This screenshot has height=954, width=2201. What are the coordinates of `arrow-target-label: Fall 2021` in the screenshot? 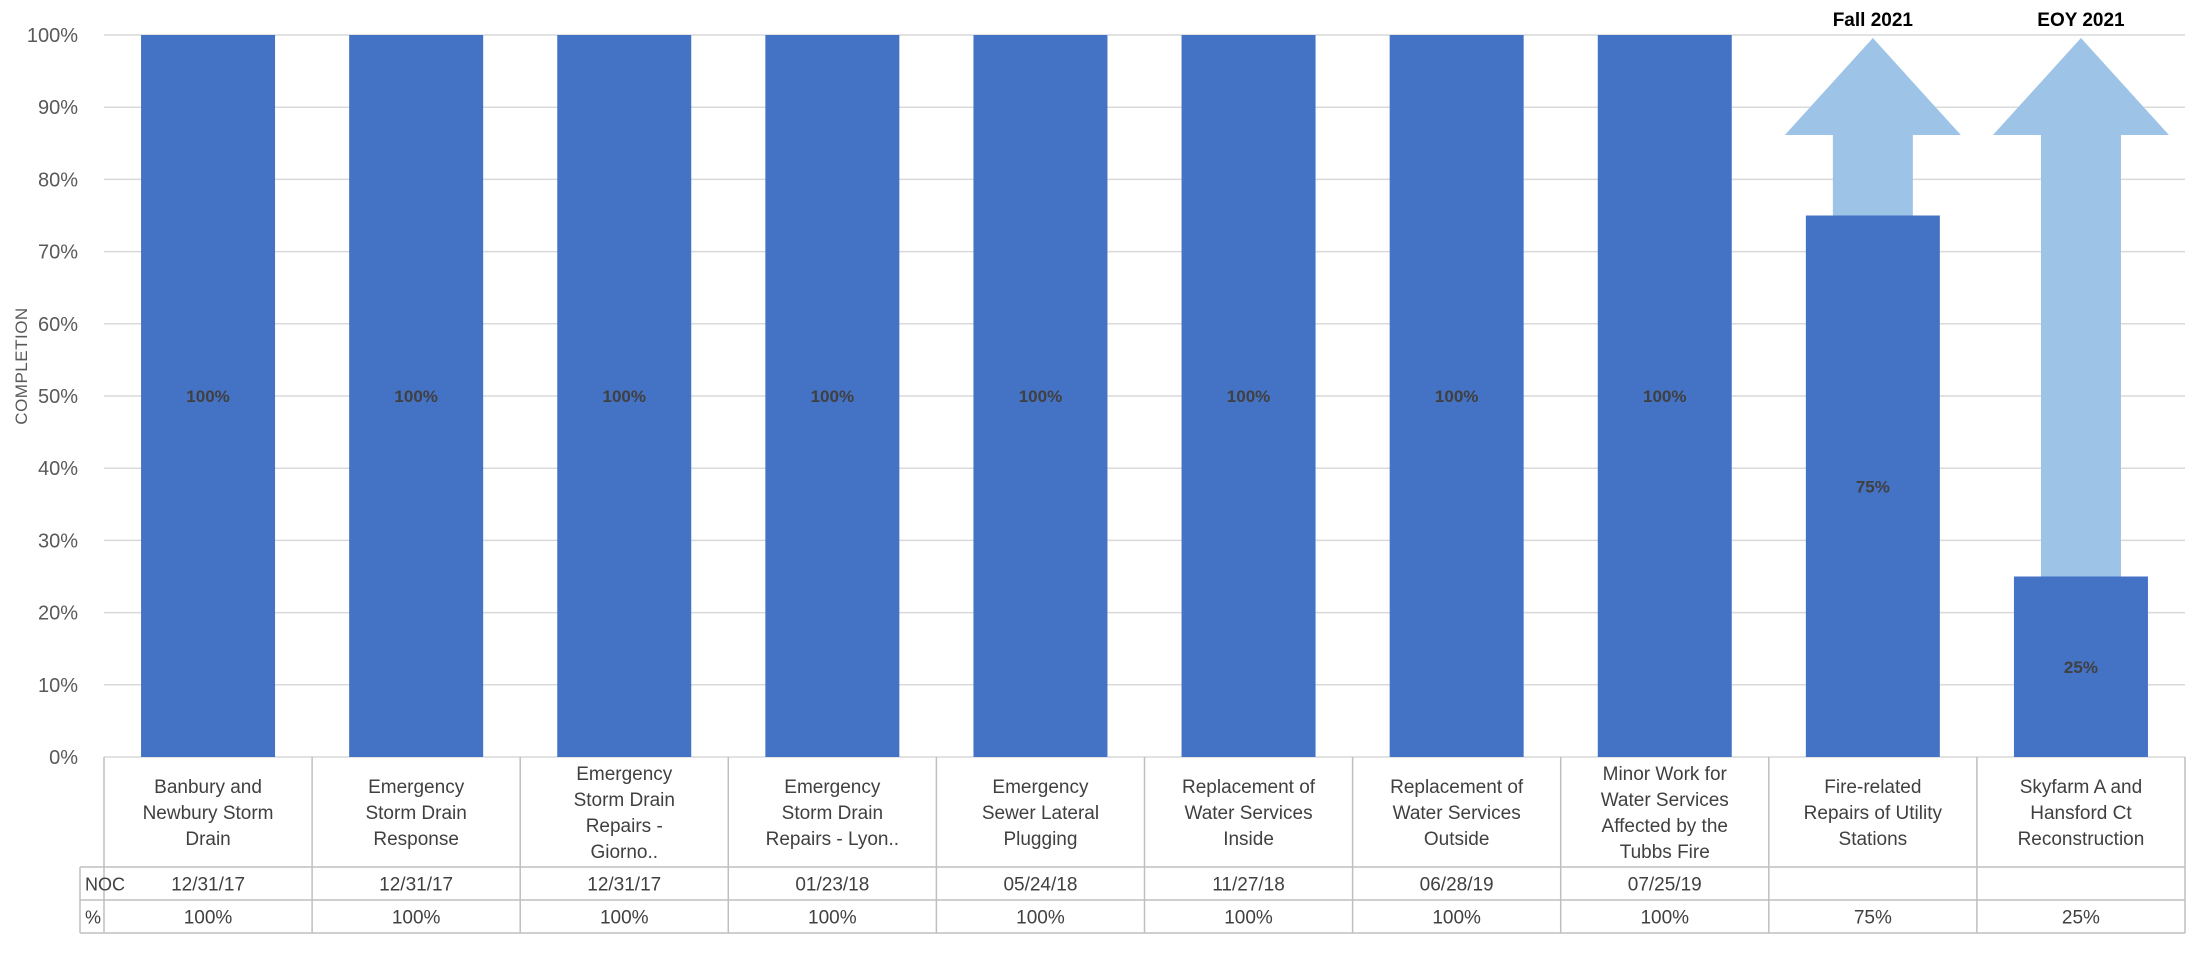 It's located at (1873, 20).